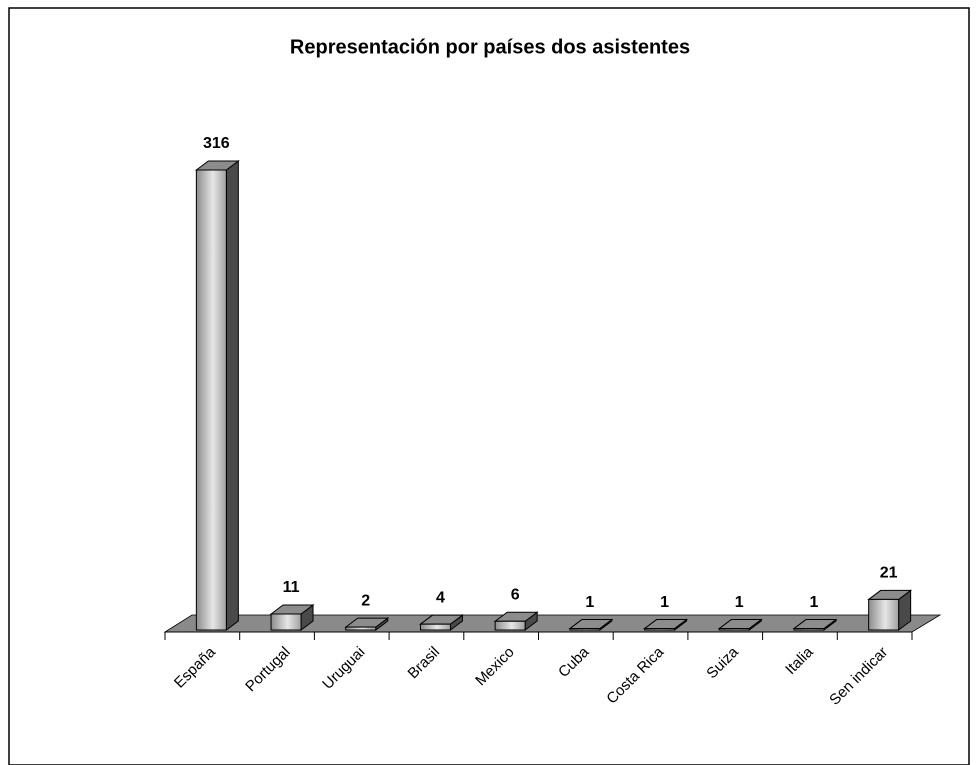  I want to click on bar-side, so click(232, 395).